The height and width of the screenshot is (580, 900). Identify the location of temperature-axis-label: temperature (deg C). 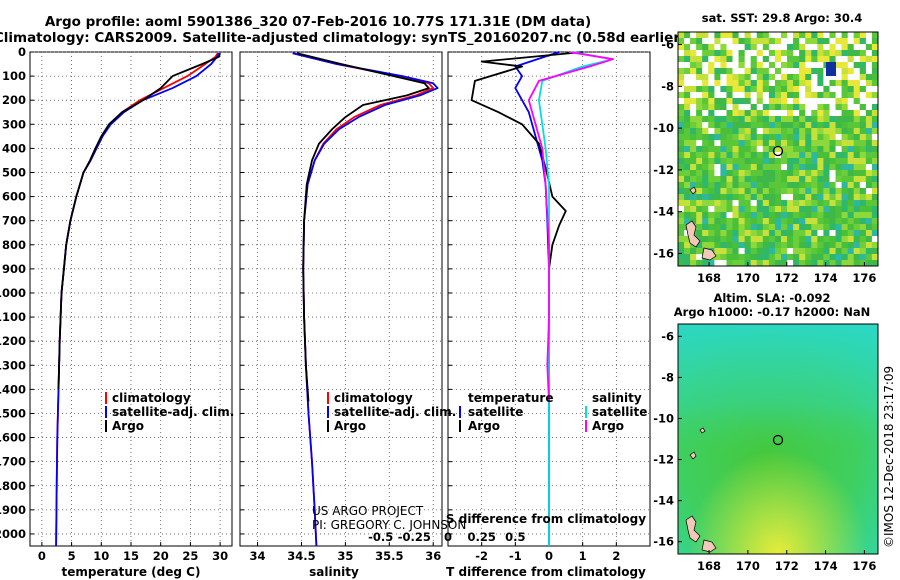
(131, 572).